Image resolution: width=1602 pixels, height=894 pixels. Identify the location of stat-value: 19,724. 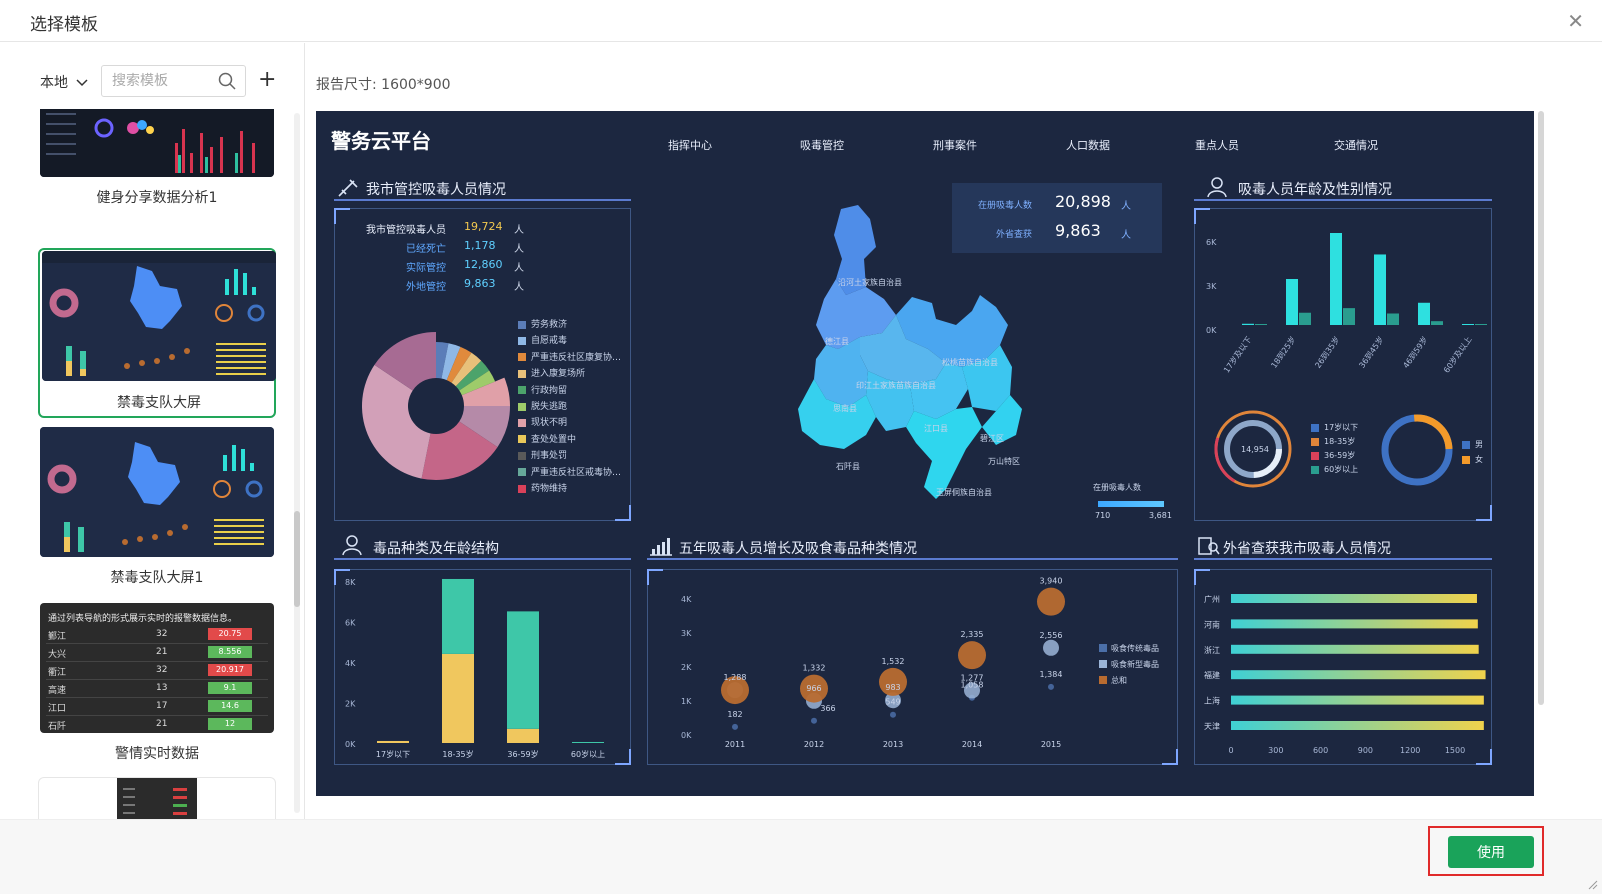
(483, 226).